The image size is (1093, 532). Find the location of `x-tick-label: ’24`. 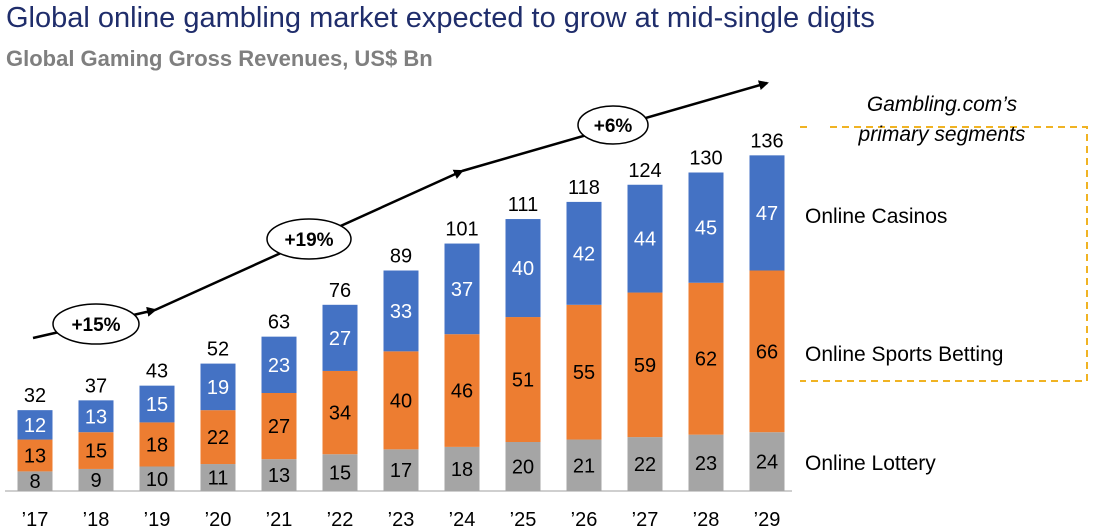

x-tick-label: ’24 is located at coordinates (462, 520).